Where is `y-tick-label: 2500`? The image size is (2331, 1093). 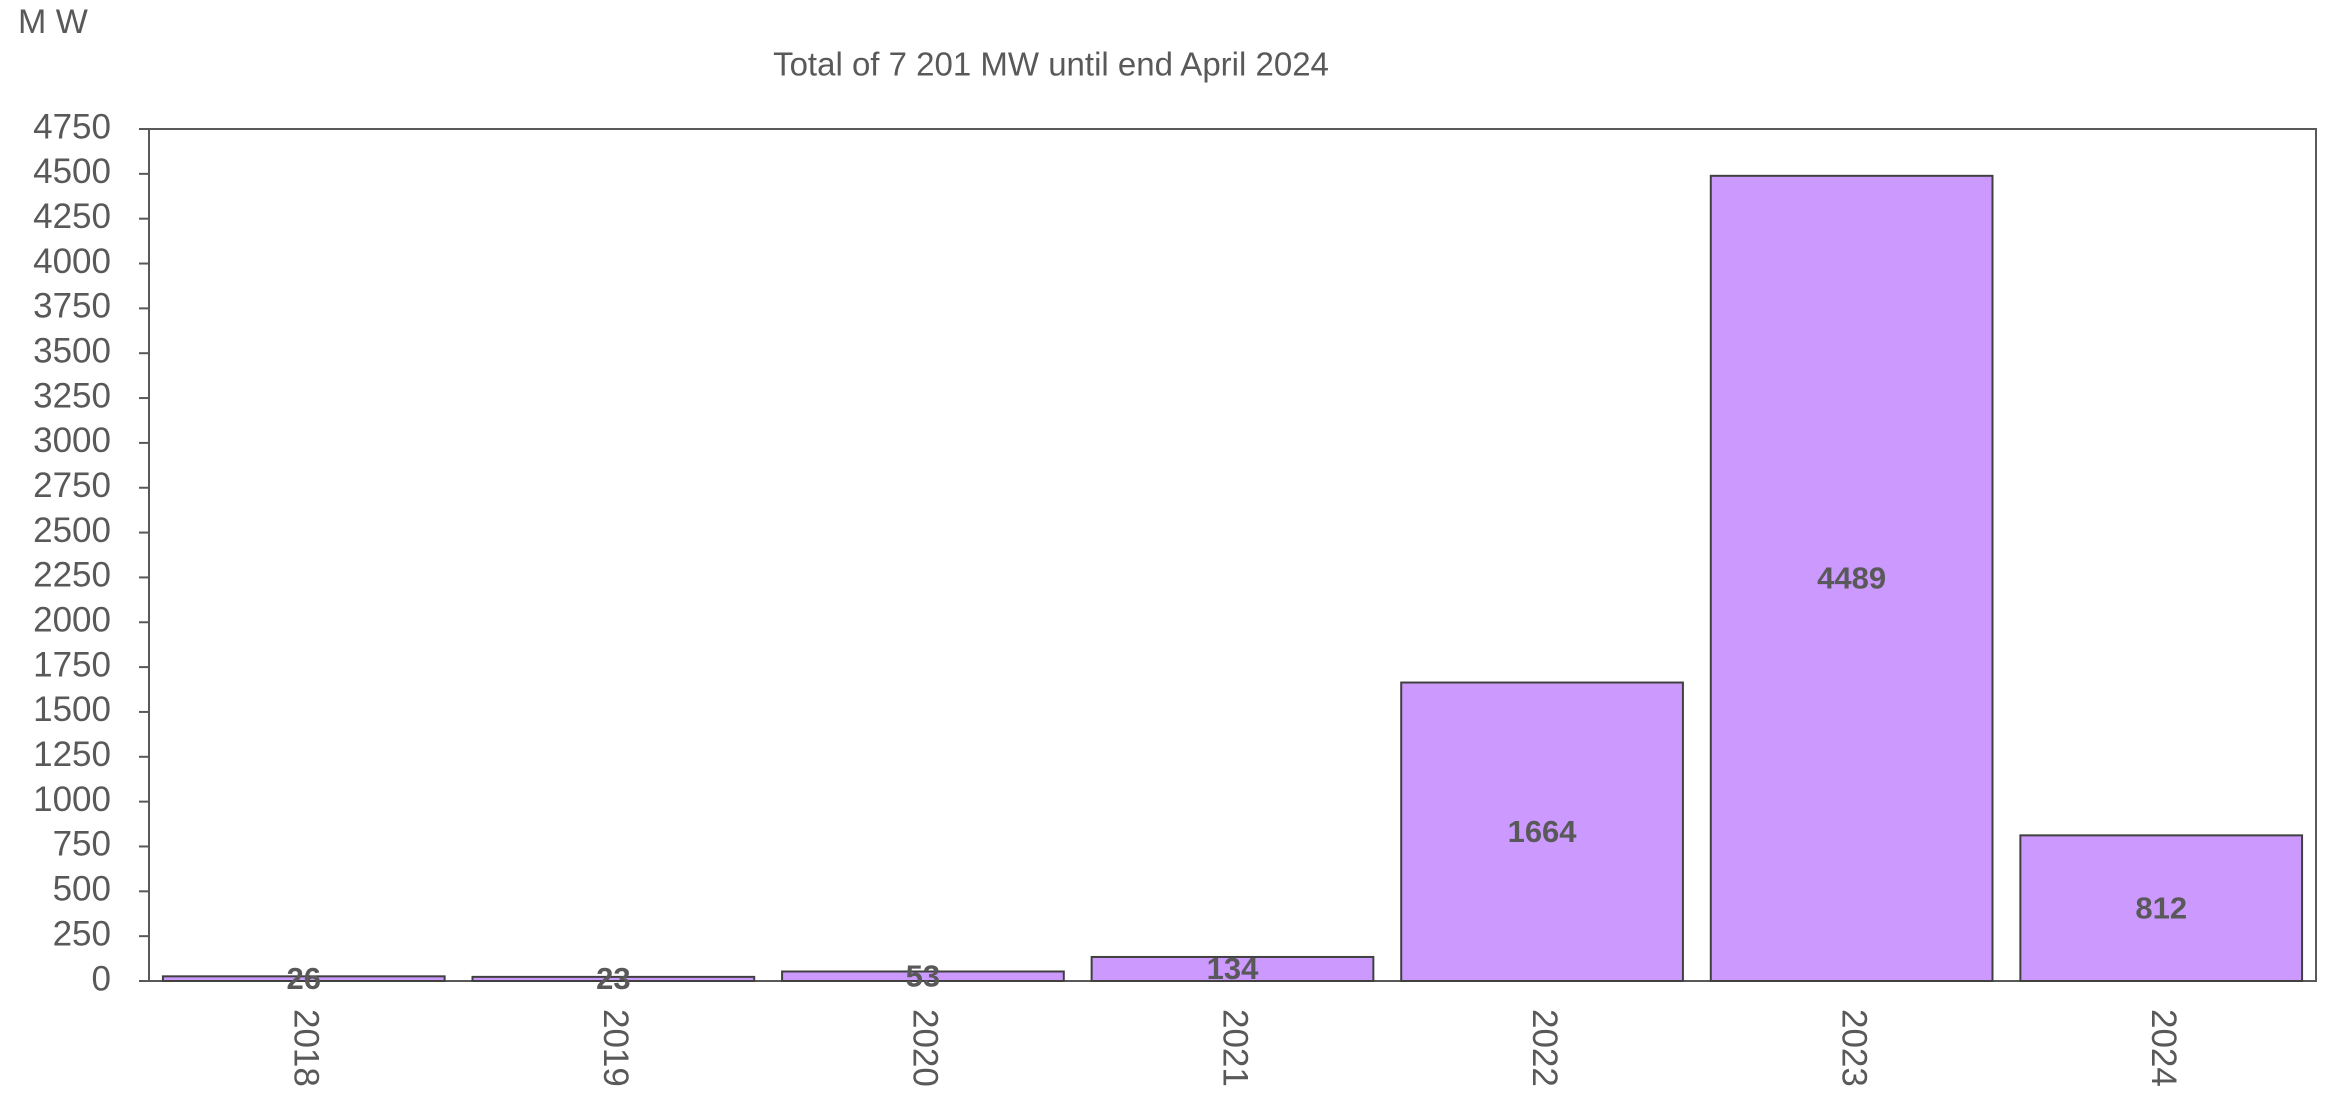 y-tick-label: 2500 is located at coordinates (72, 530).